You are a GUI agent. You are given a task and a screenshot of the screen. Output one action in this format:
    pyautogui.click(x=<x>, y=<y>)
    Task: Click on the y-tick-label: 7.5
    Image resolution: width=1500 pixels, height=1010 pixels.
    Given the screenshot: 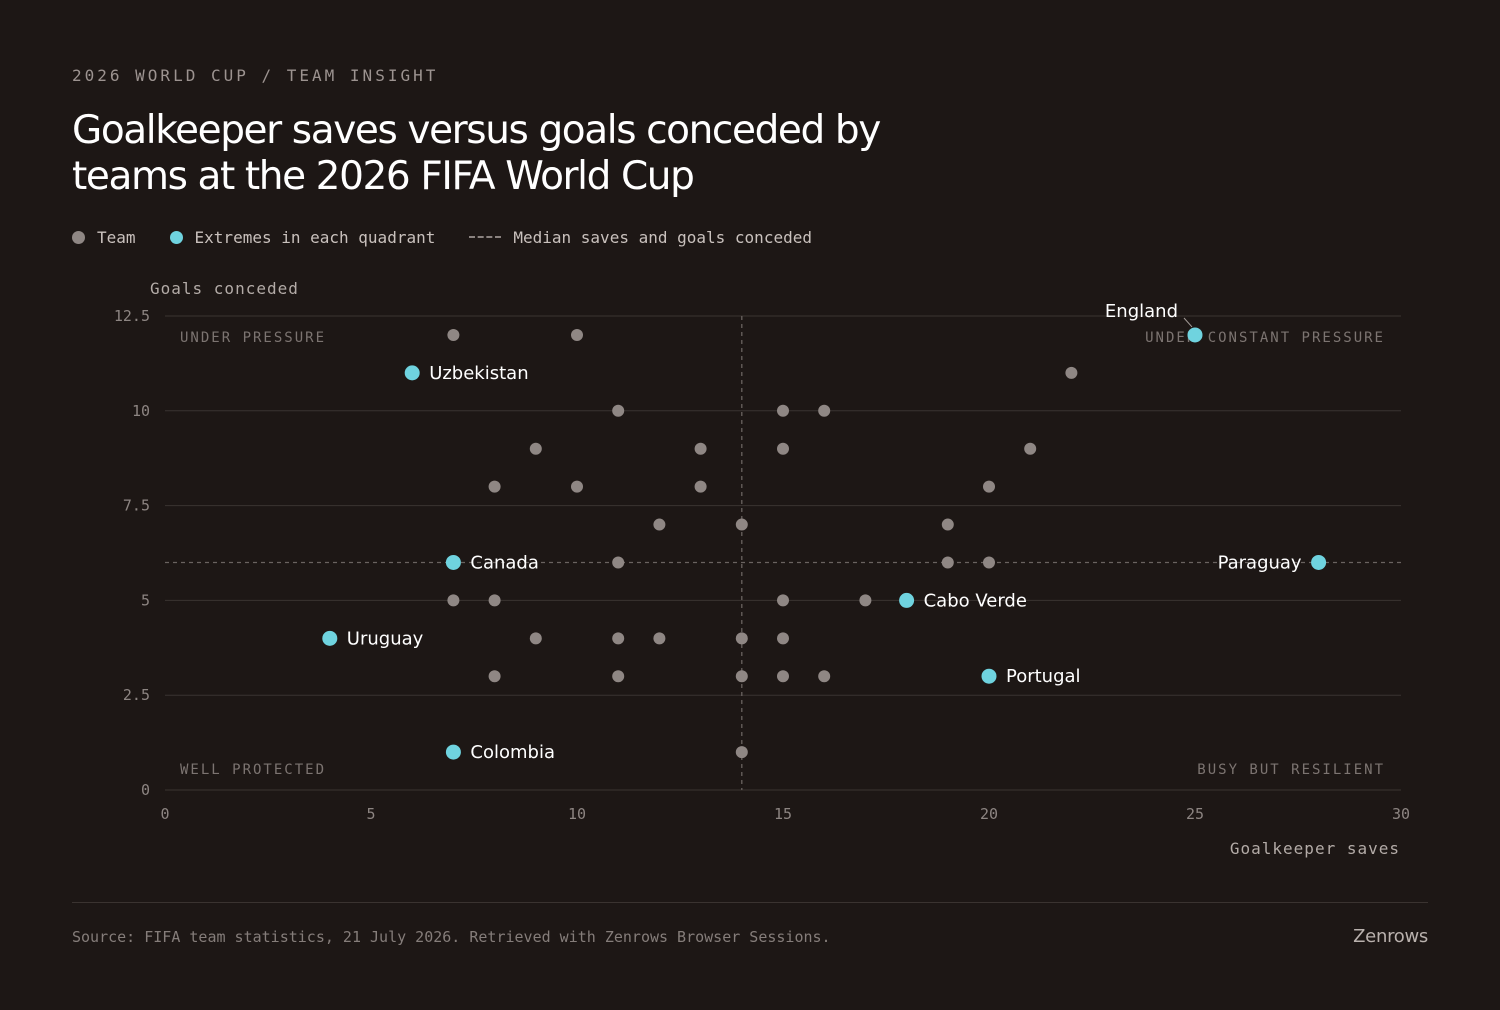 What is the action you would take?
    pyautogui.click(x=136, y=506)
    